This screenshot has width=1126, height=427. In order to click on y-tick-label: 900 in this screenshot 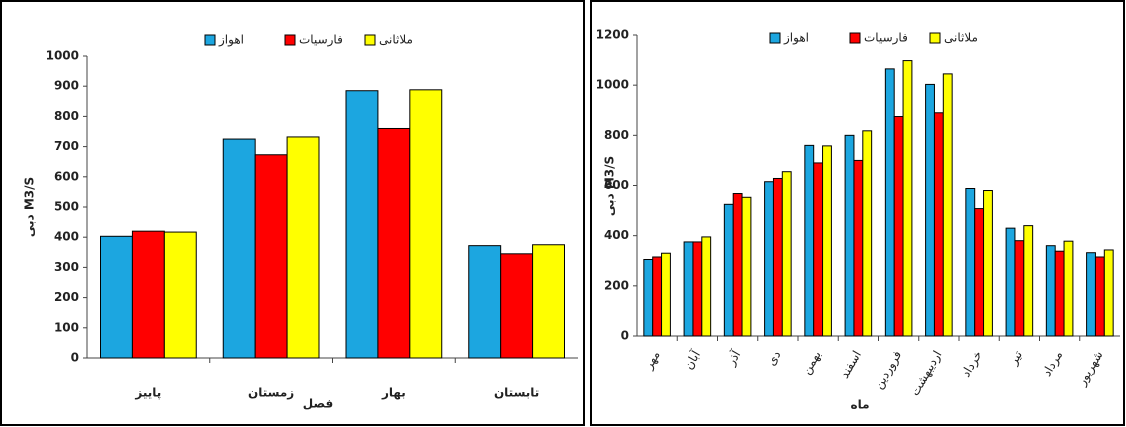, I will do `click(66, 86)`.